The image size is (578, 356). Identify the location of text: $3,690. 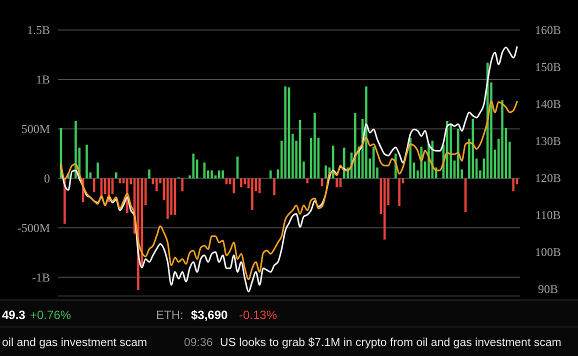
(209, 315).